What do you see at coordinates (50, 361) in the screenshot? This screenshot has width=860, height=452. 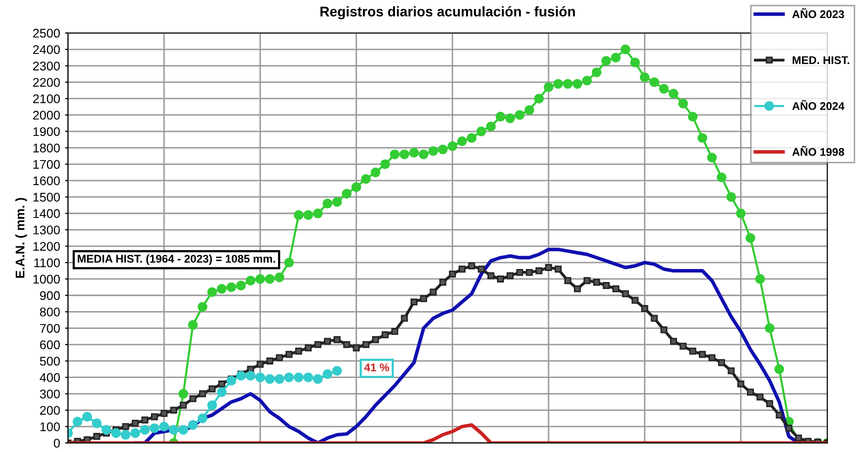 I see `y-tick-label: 500` at bounding box center [50, 361].